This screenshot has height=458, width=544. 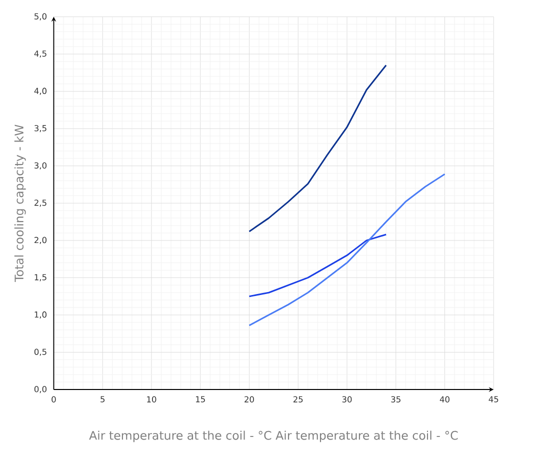 I want to click on y-tick-label: 1,5, so click(x=40, y=278).